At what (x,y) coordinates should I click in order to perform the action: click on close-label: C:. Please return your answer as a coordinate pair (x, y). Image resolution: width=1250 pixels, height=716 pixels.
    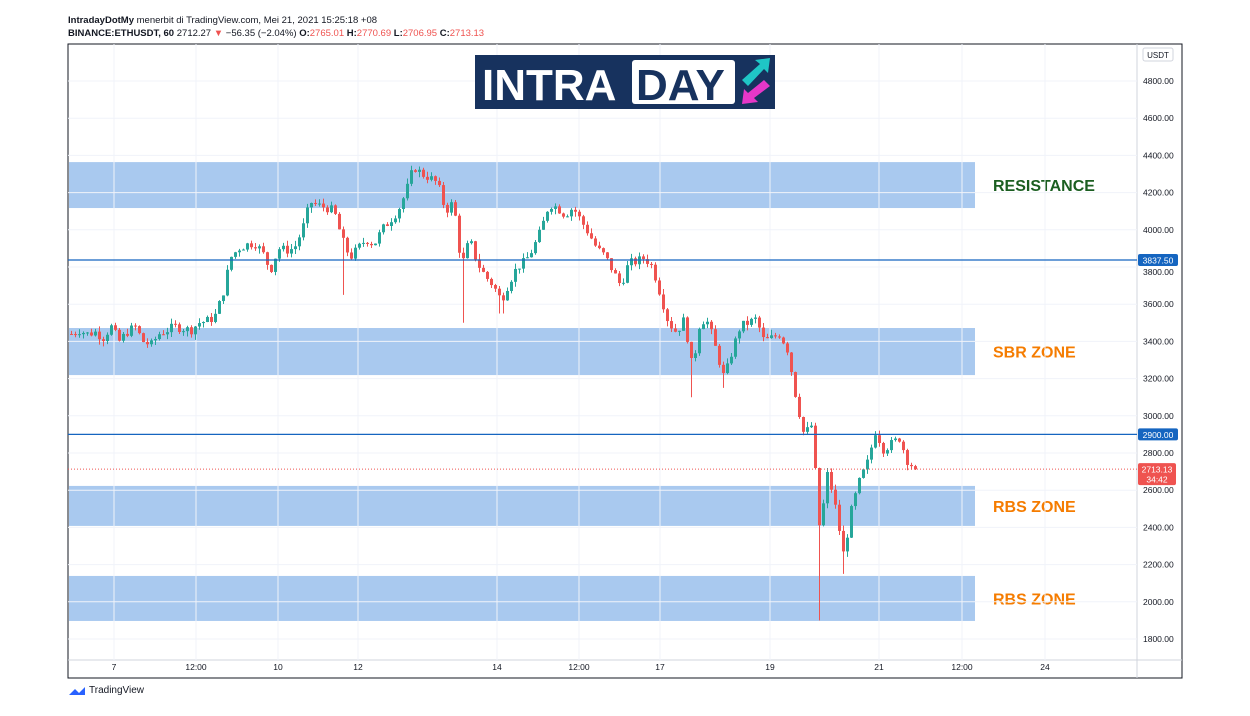
    Looking at the image, I should click on (444, 33).